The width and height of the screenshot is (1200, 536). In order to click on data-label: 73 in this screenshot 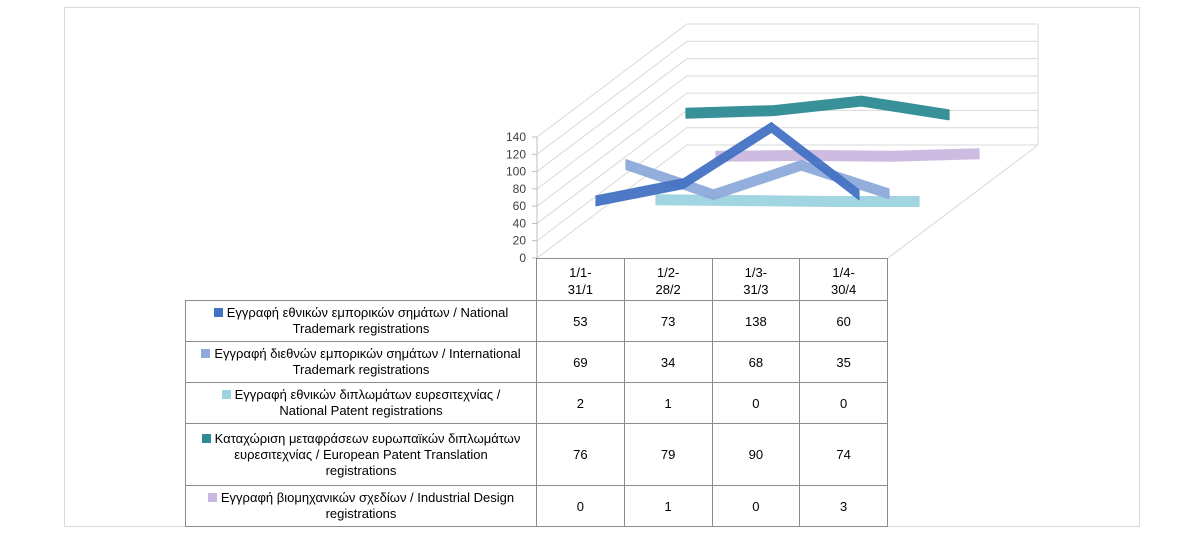, I will do `click(668, 321)`.